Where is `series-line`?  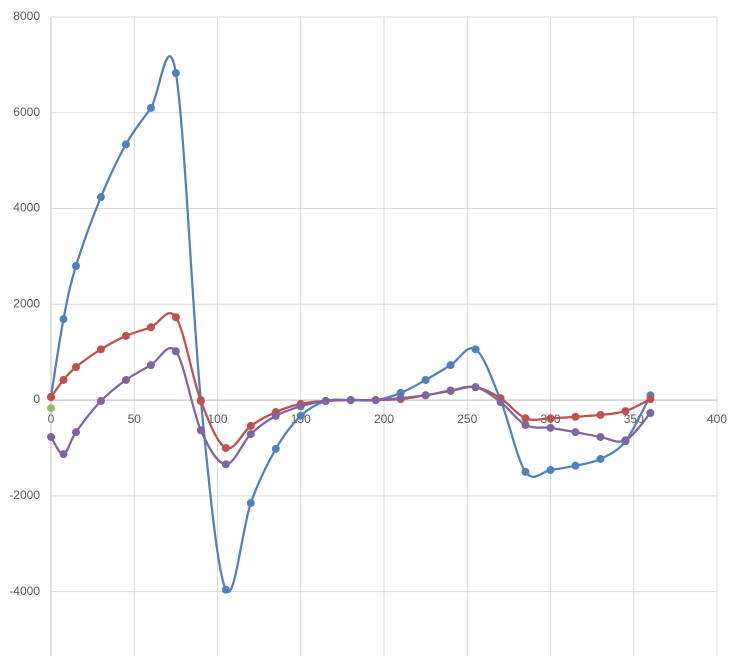 series-line is located at coordinates (351, 406).